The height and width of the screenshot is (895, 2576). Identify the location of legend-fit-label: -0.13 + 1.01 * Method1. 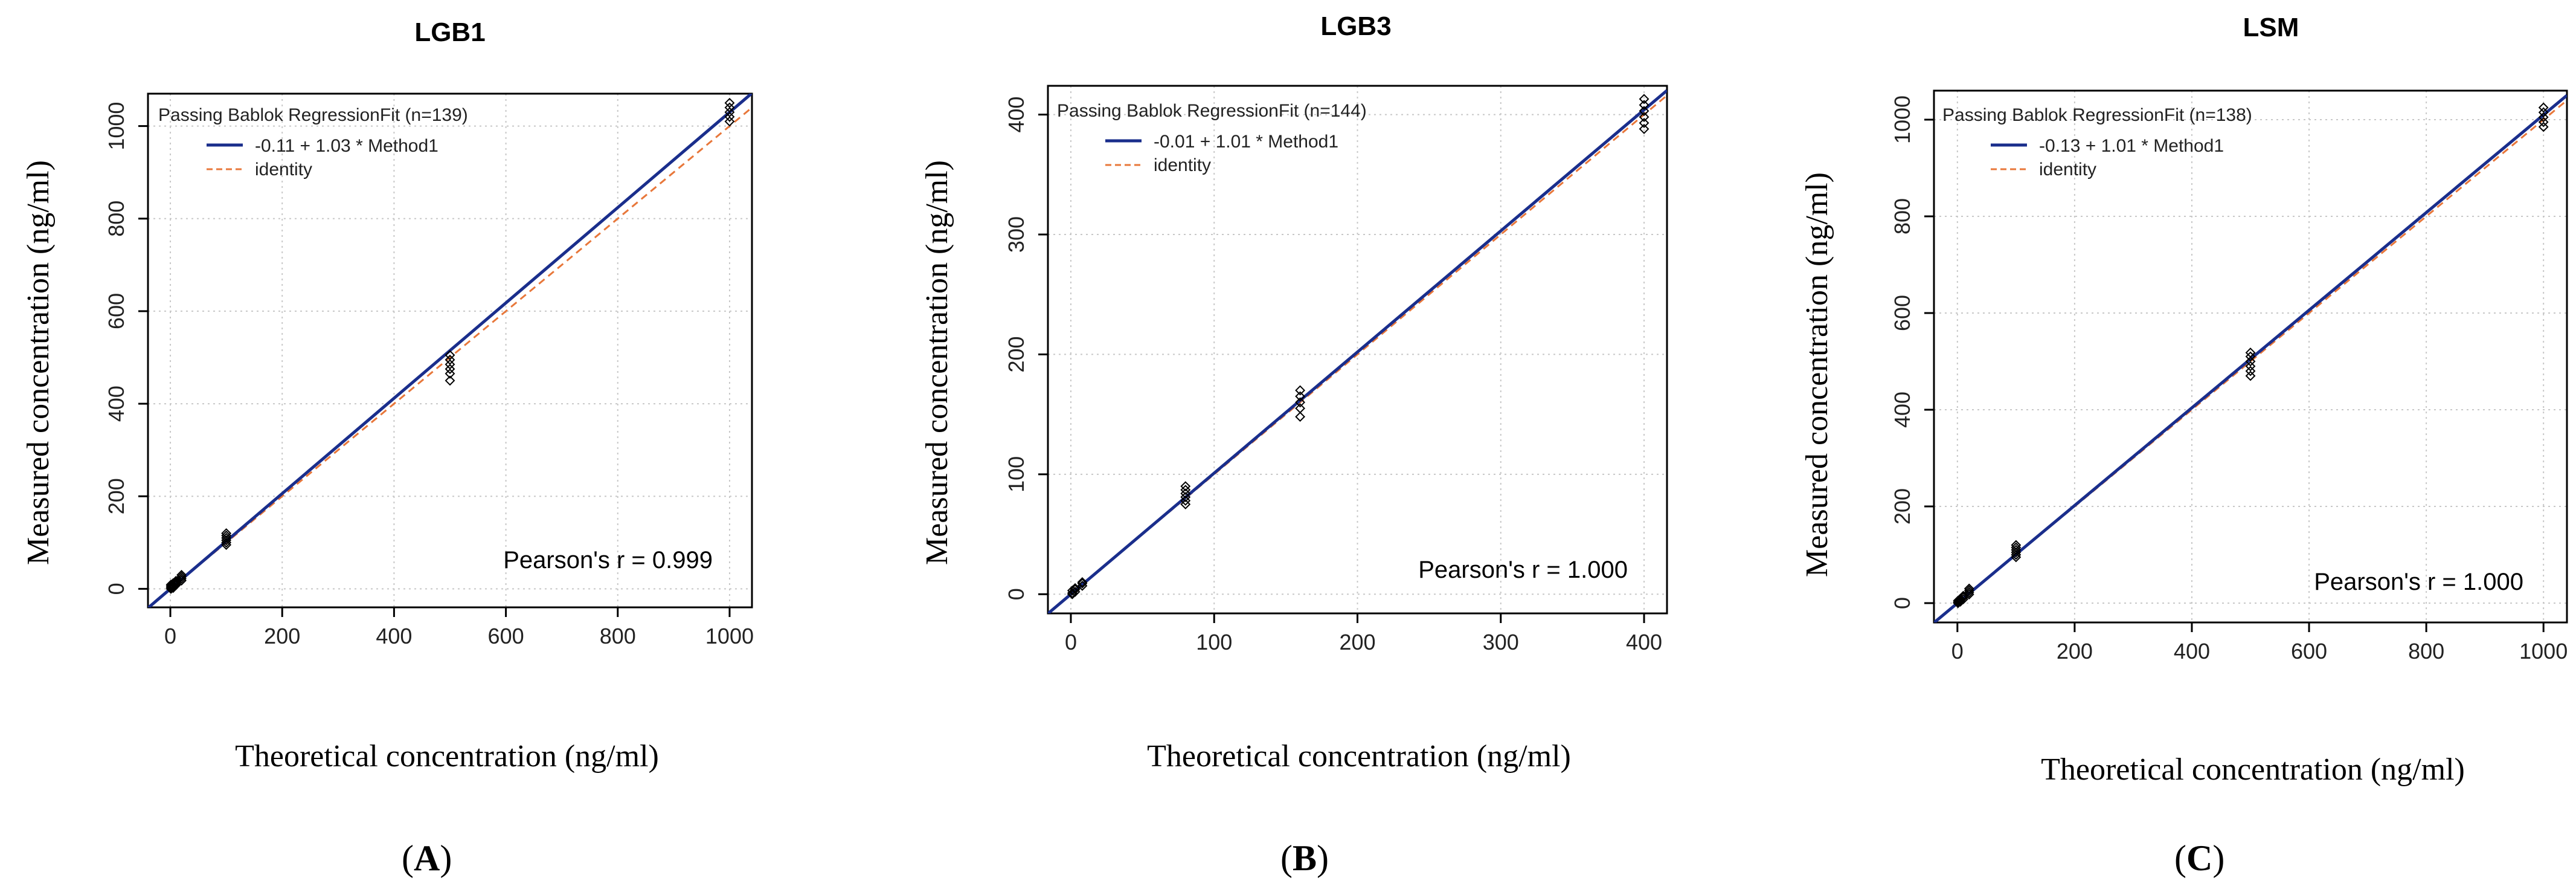
(2131, 146).